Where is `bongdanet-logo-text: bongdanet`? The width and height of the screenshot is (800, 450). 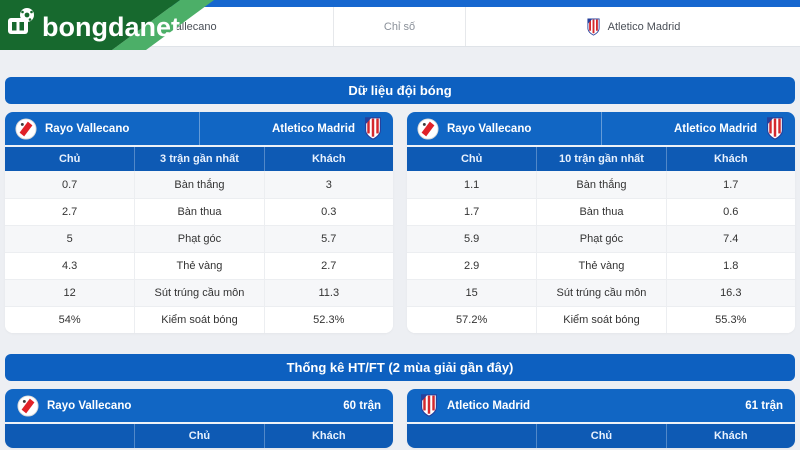
bongdanet-logo-text: bongdanet is located at coordinates (111, 27).